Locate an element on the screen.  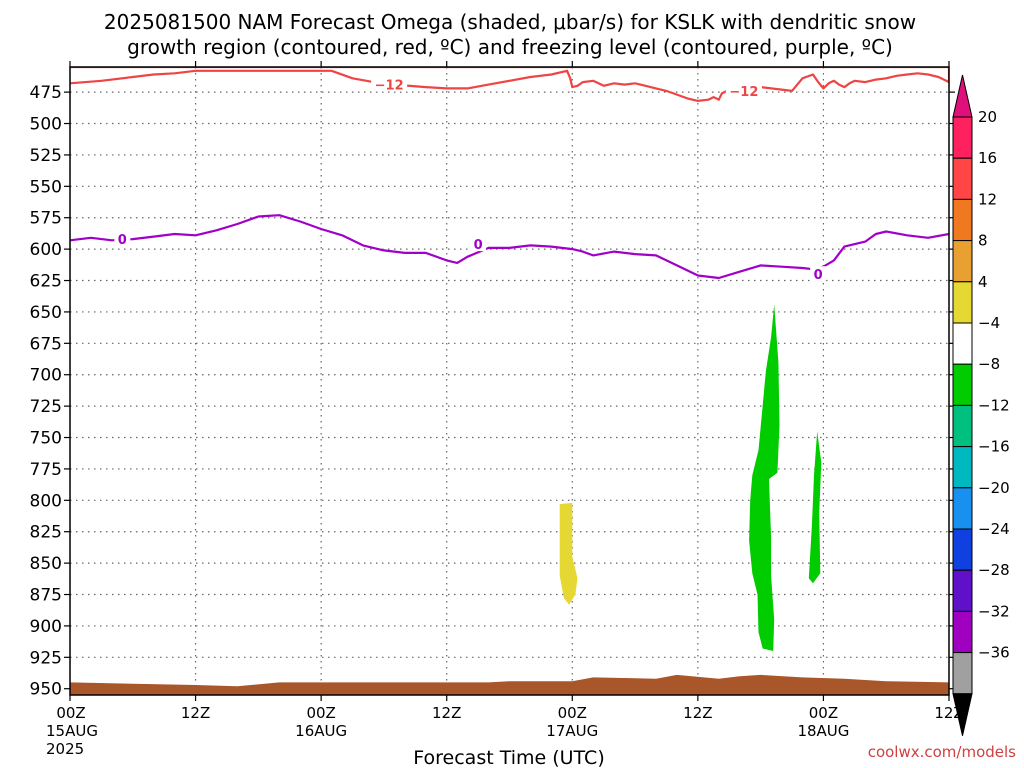
y-tick-label: 925 is located at coordinates (46, 658).